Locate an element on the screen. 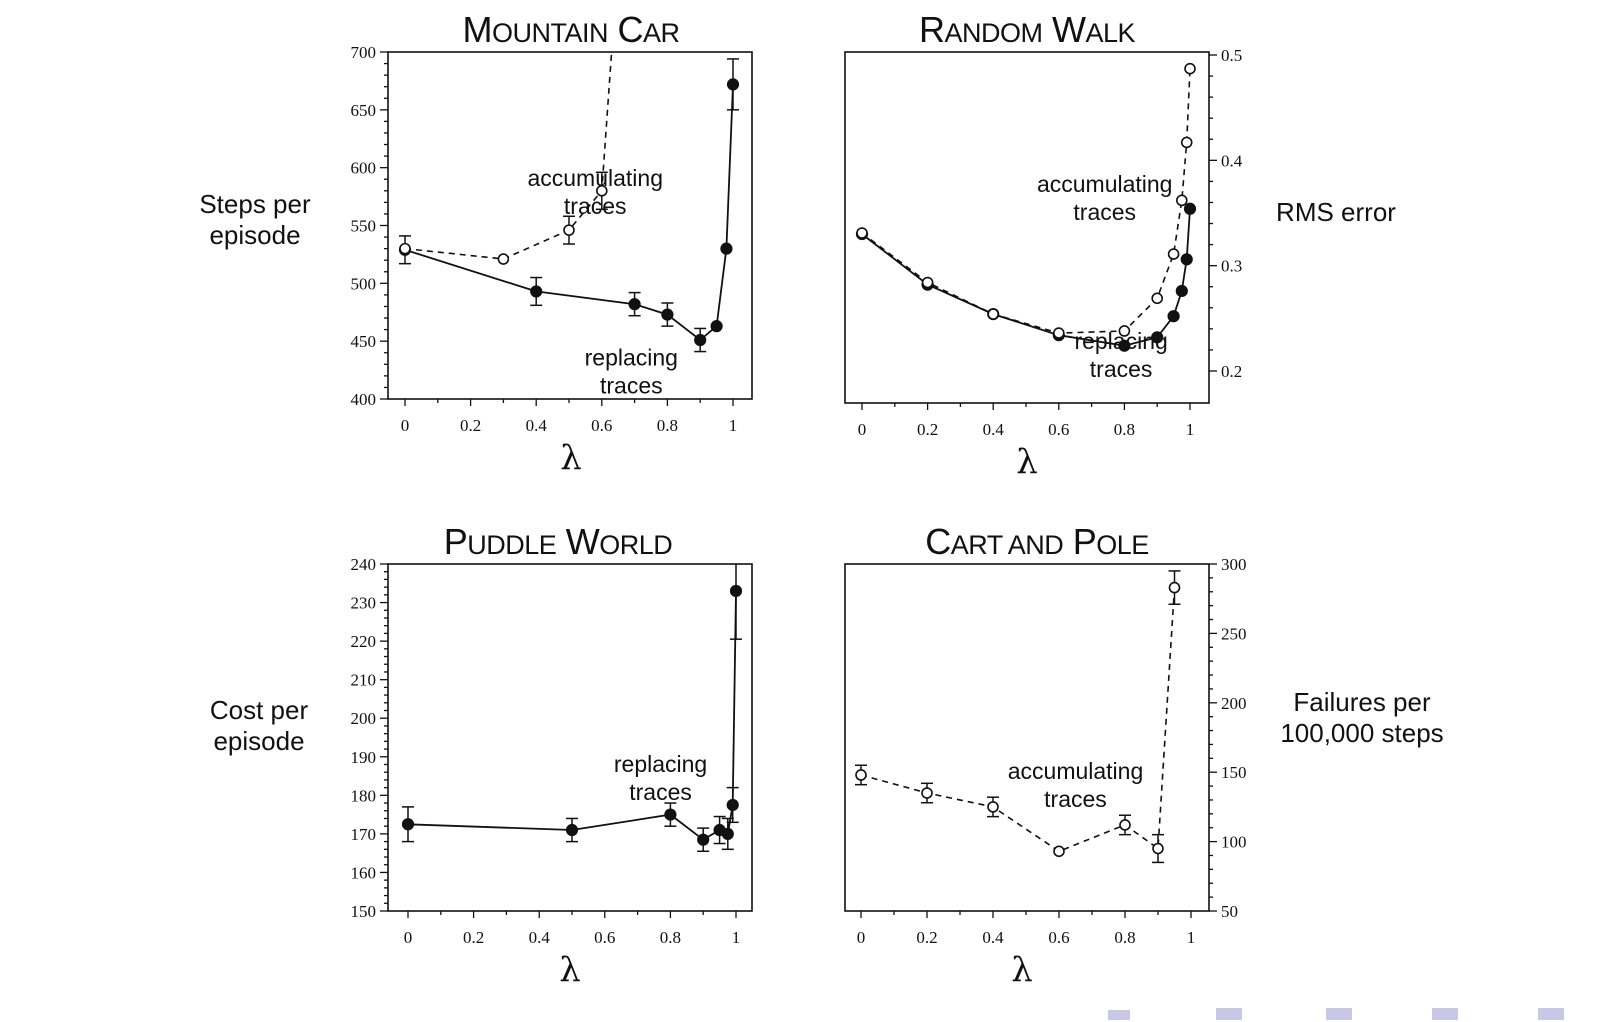 Image resolution: width=1606 pixels, height=1022 pixels. title-part: OUNTAIN is located at coordinates (550, 33).